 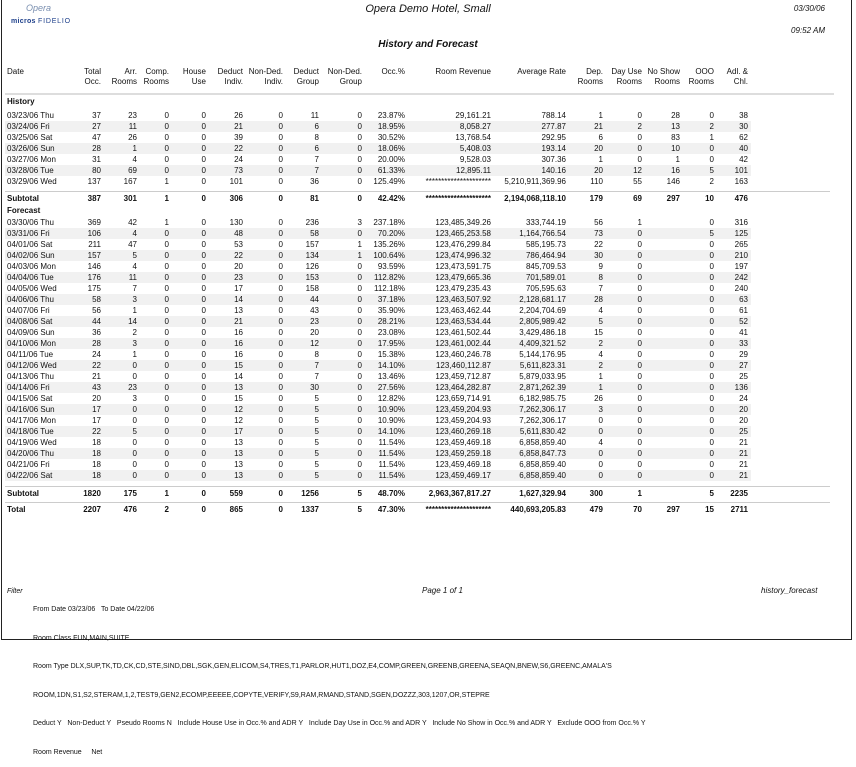 I want to click on cell-average-rate: 140.16, so click(x=553, y=170).